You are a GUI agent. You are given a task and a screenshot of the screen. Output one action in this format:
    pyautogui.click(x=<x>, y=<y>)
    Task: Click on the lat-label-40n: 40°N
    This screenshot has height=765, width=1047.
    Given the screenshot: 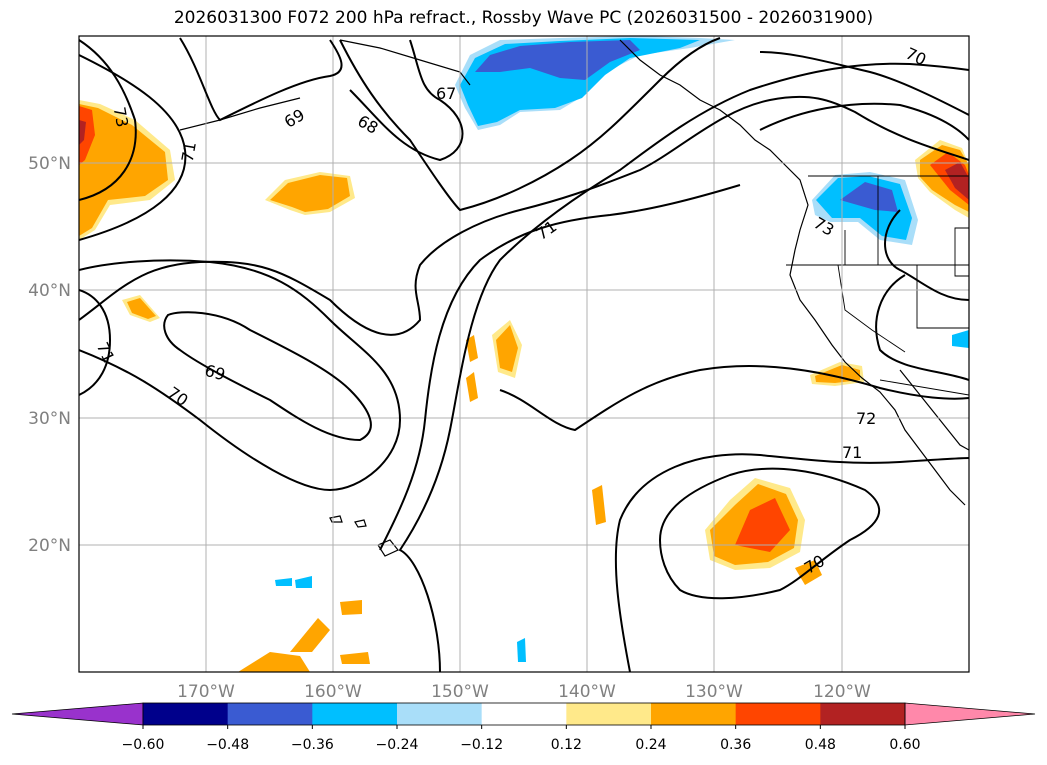 What is the action you would take?
    pyautogui.click(x=49, y=291)
    